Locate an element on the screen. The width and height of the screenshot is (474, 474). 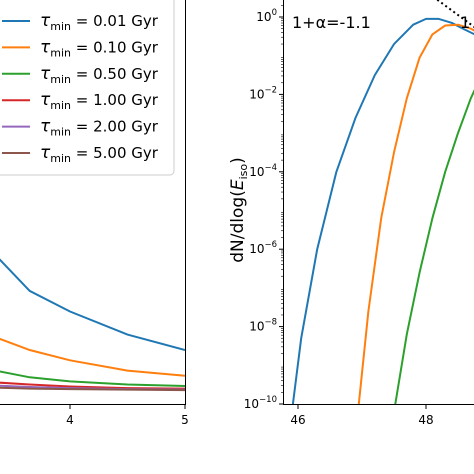
left-series-lines is located at coordinates (92, 325).